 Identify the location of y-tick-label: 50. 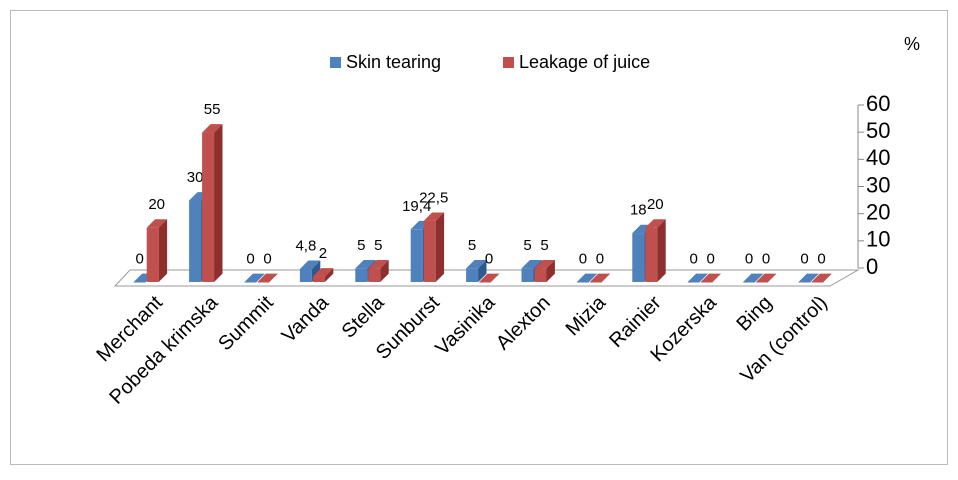
(878, 130).